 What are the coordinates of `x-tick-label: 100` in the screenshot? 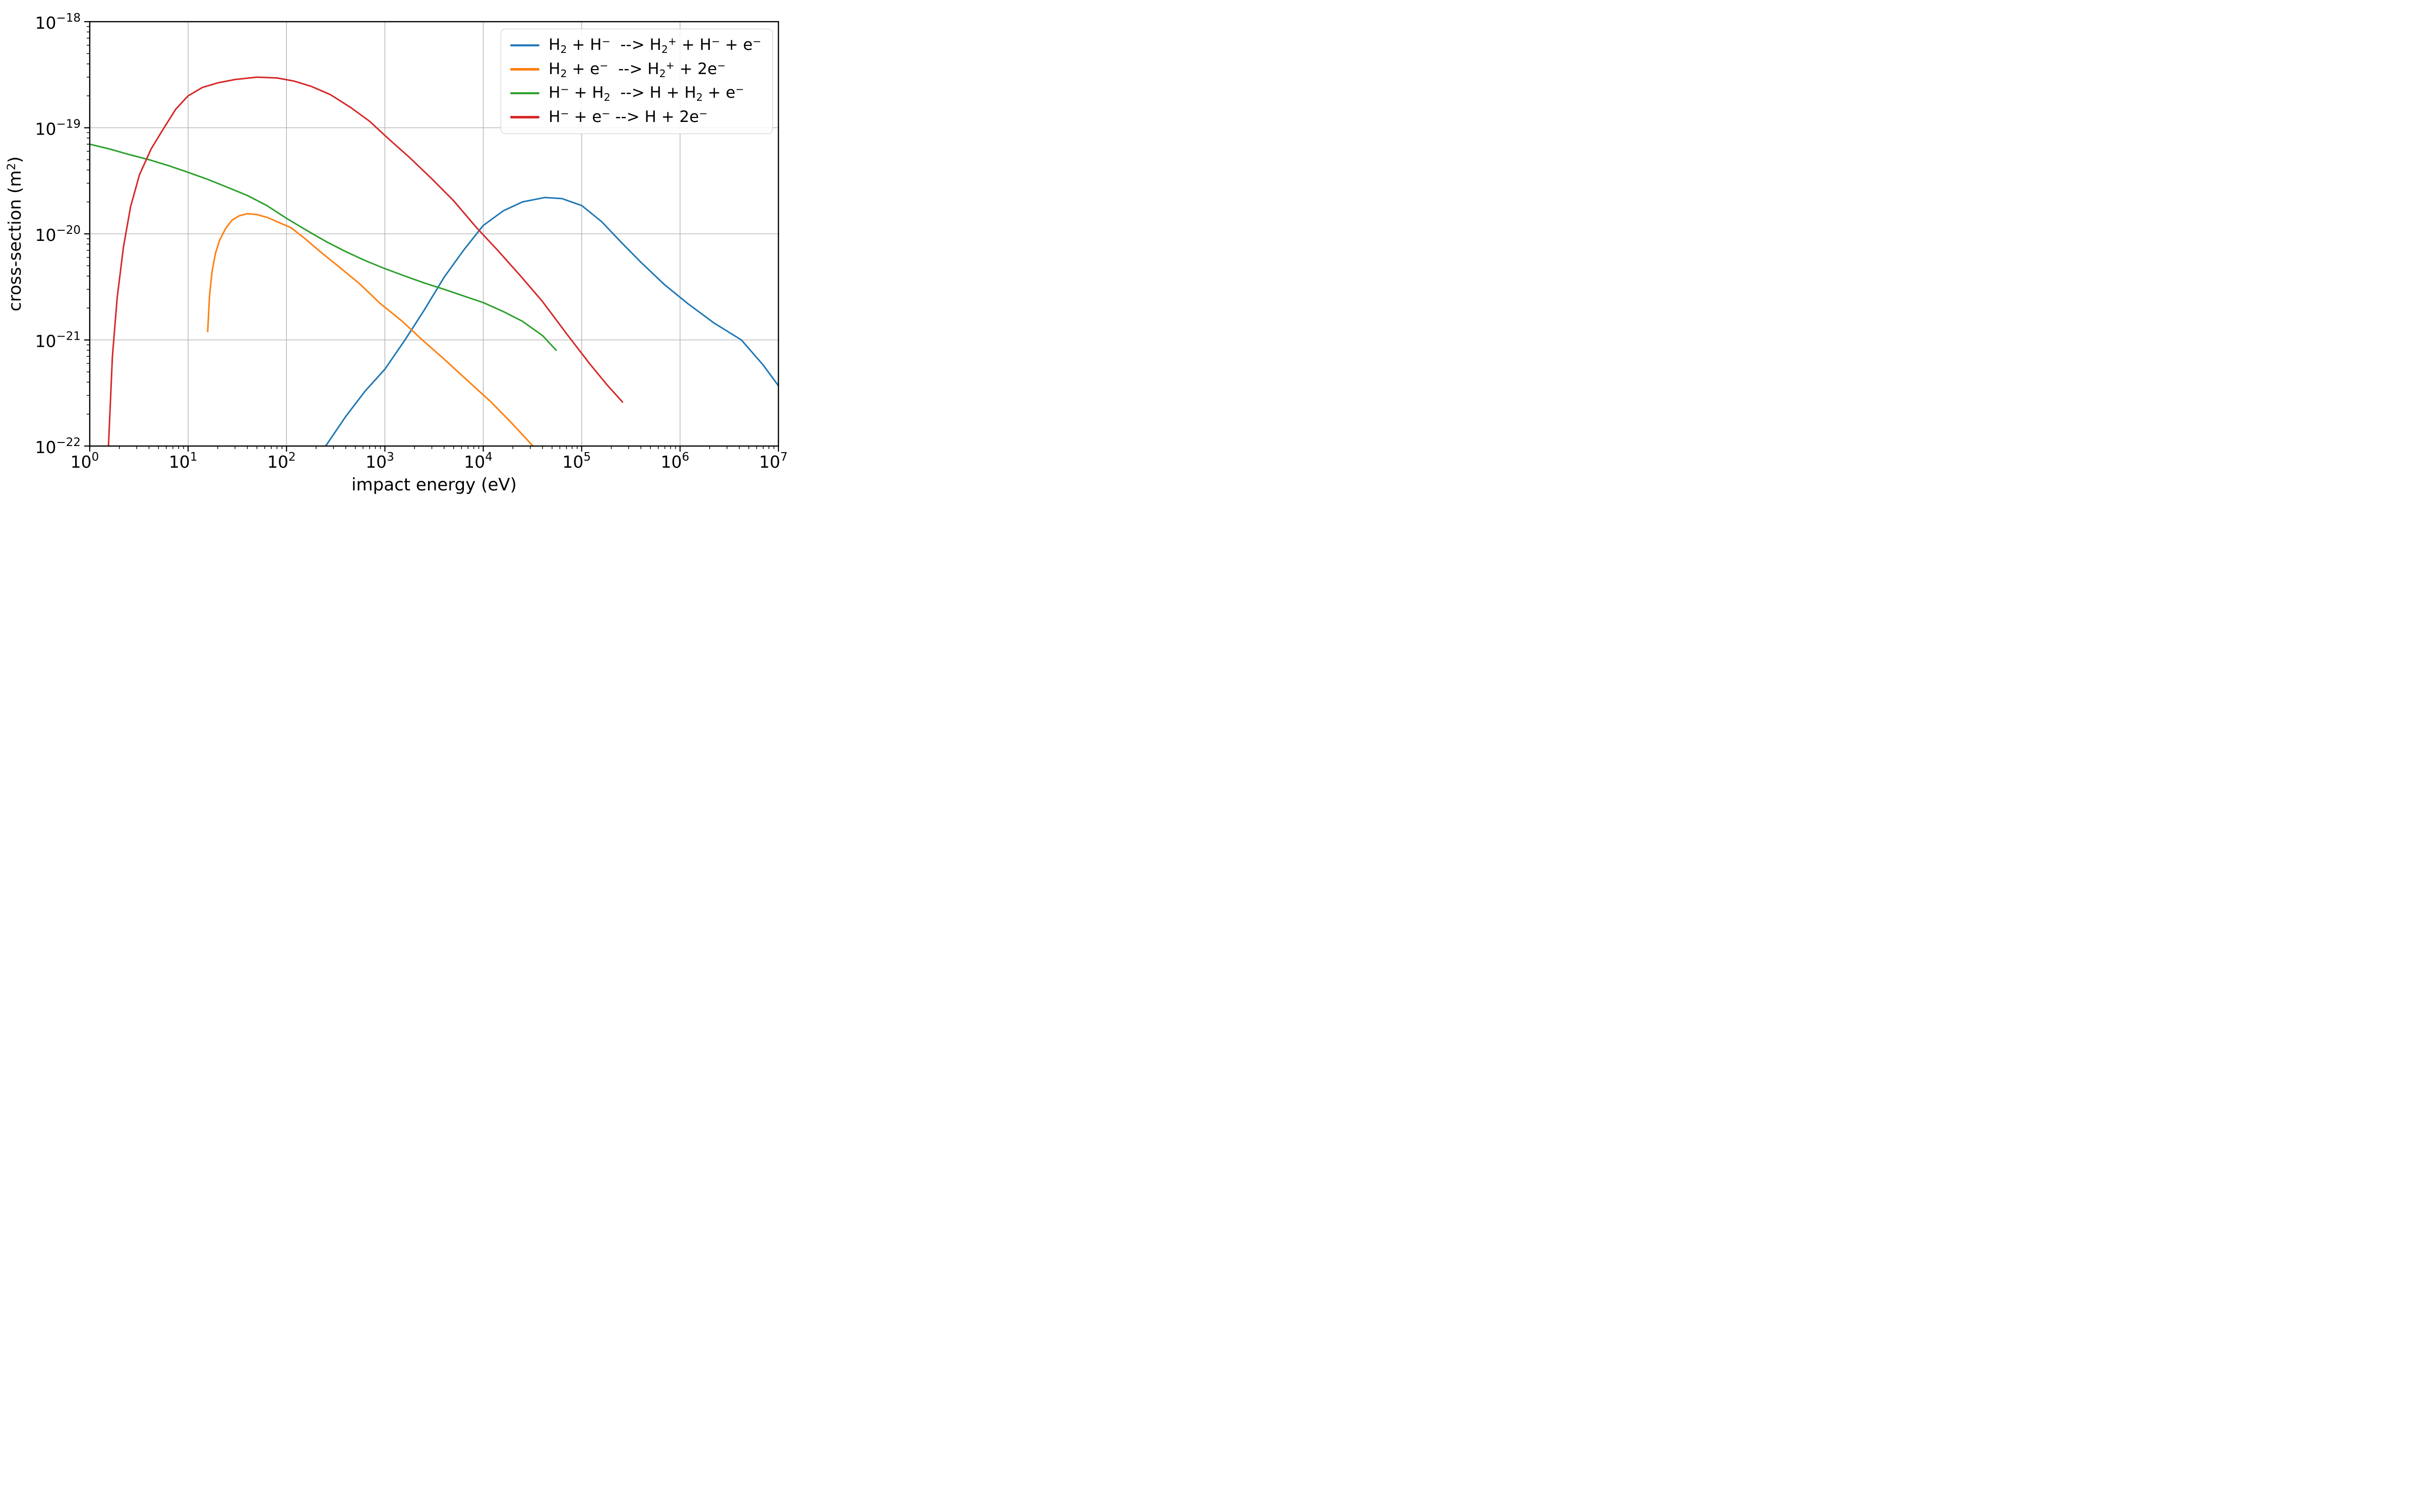 It's located at (85, 462).